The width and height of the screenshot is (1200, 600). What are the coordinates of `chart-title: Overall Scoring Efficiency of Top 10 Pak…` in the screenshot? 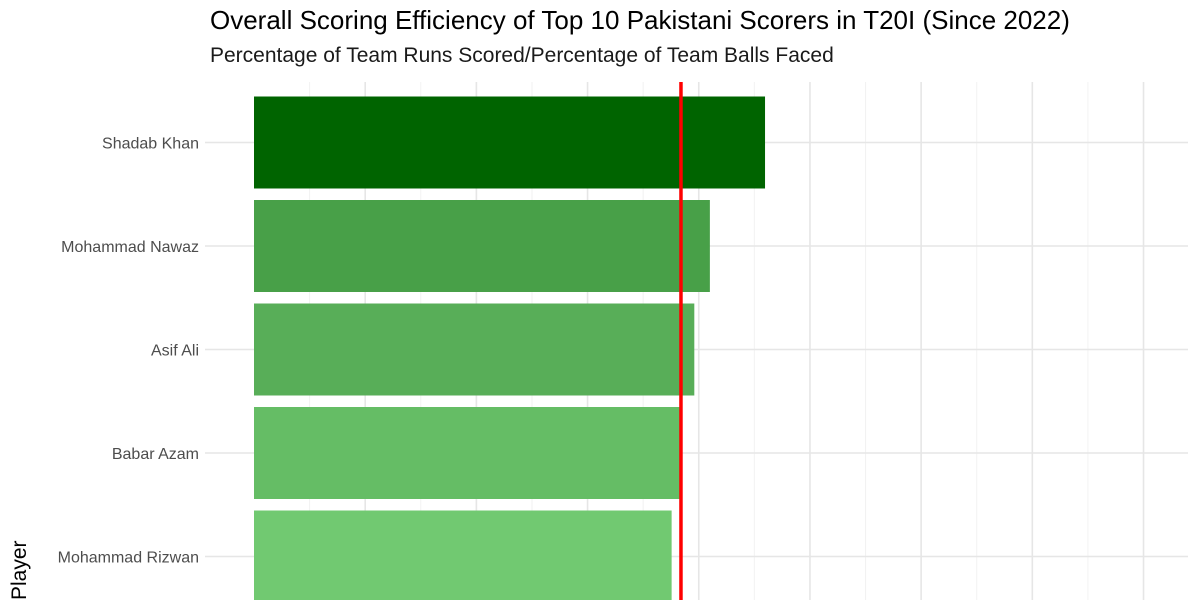 It's located at (640, 20).